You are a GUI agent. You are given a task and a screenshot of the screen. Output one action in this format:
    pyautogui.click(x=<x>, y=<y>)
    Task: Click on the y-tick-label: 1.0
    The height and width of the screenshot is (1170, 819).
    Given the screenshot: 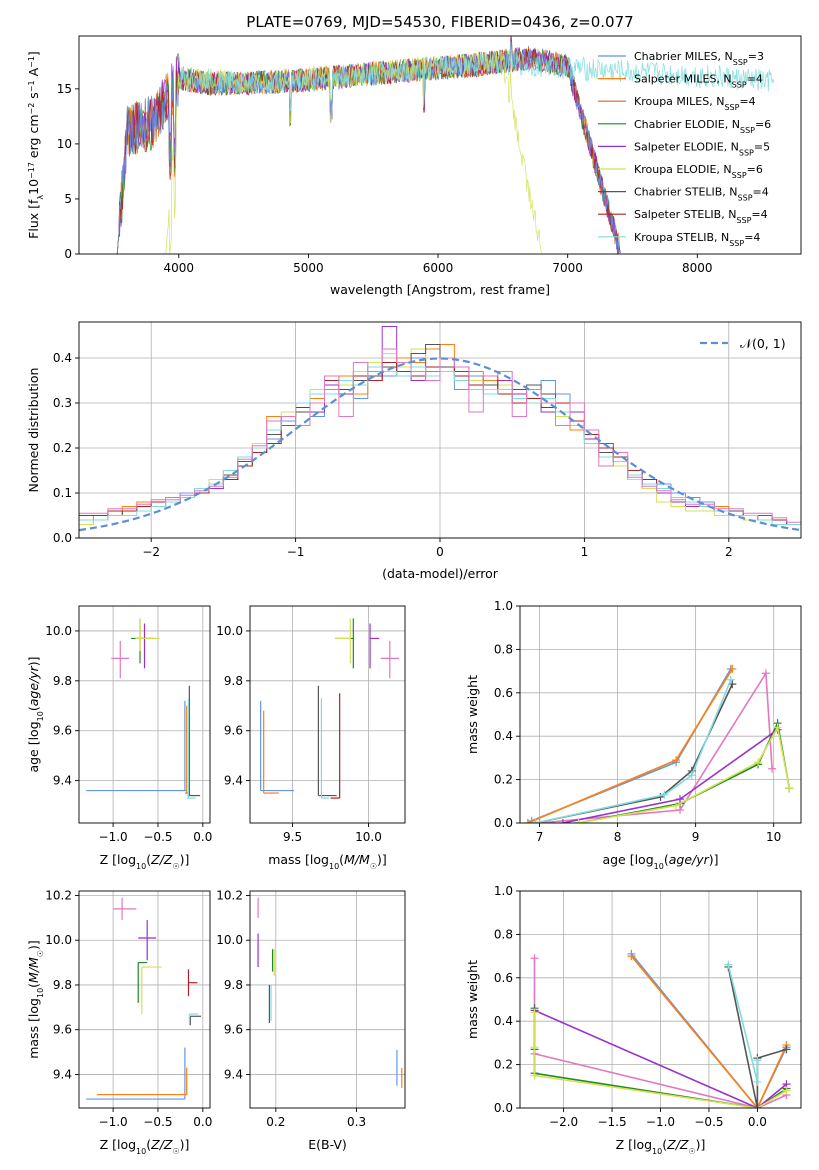 What is the action you would take?
    pyautogui.click(x=503, y=891)
    